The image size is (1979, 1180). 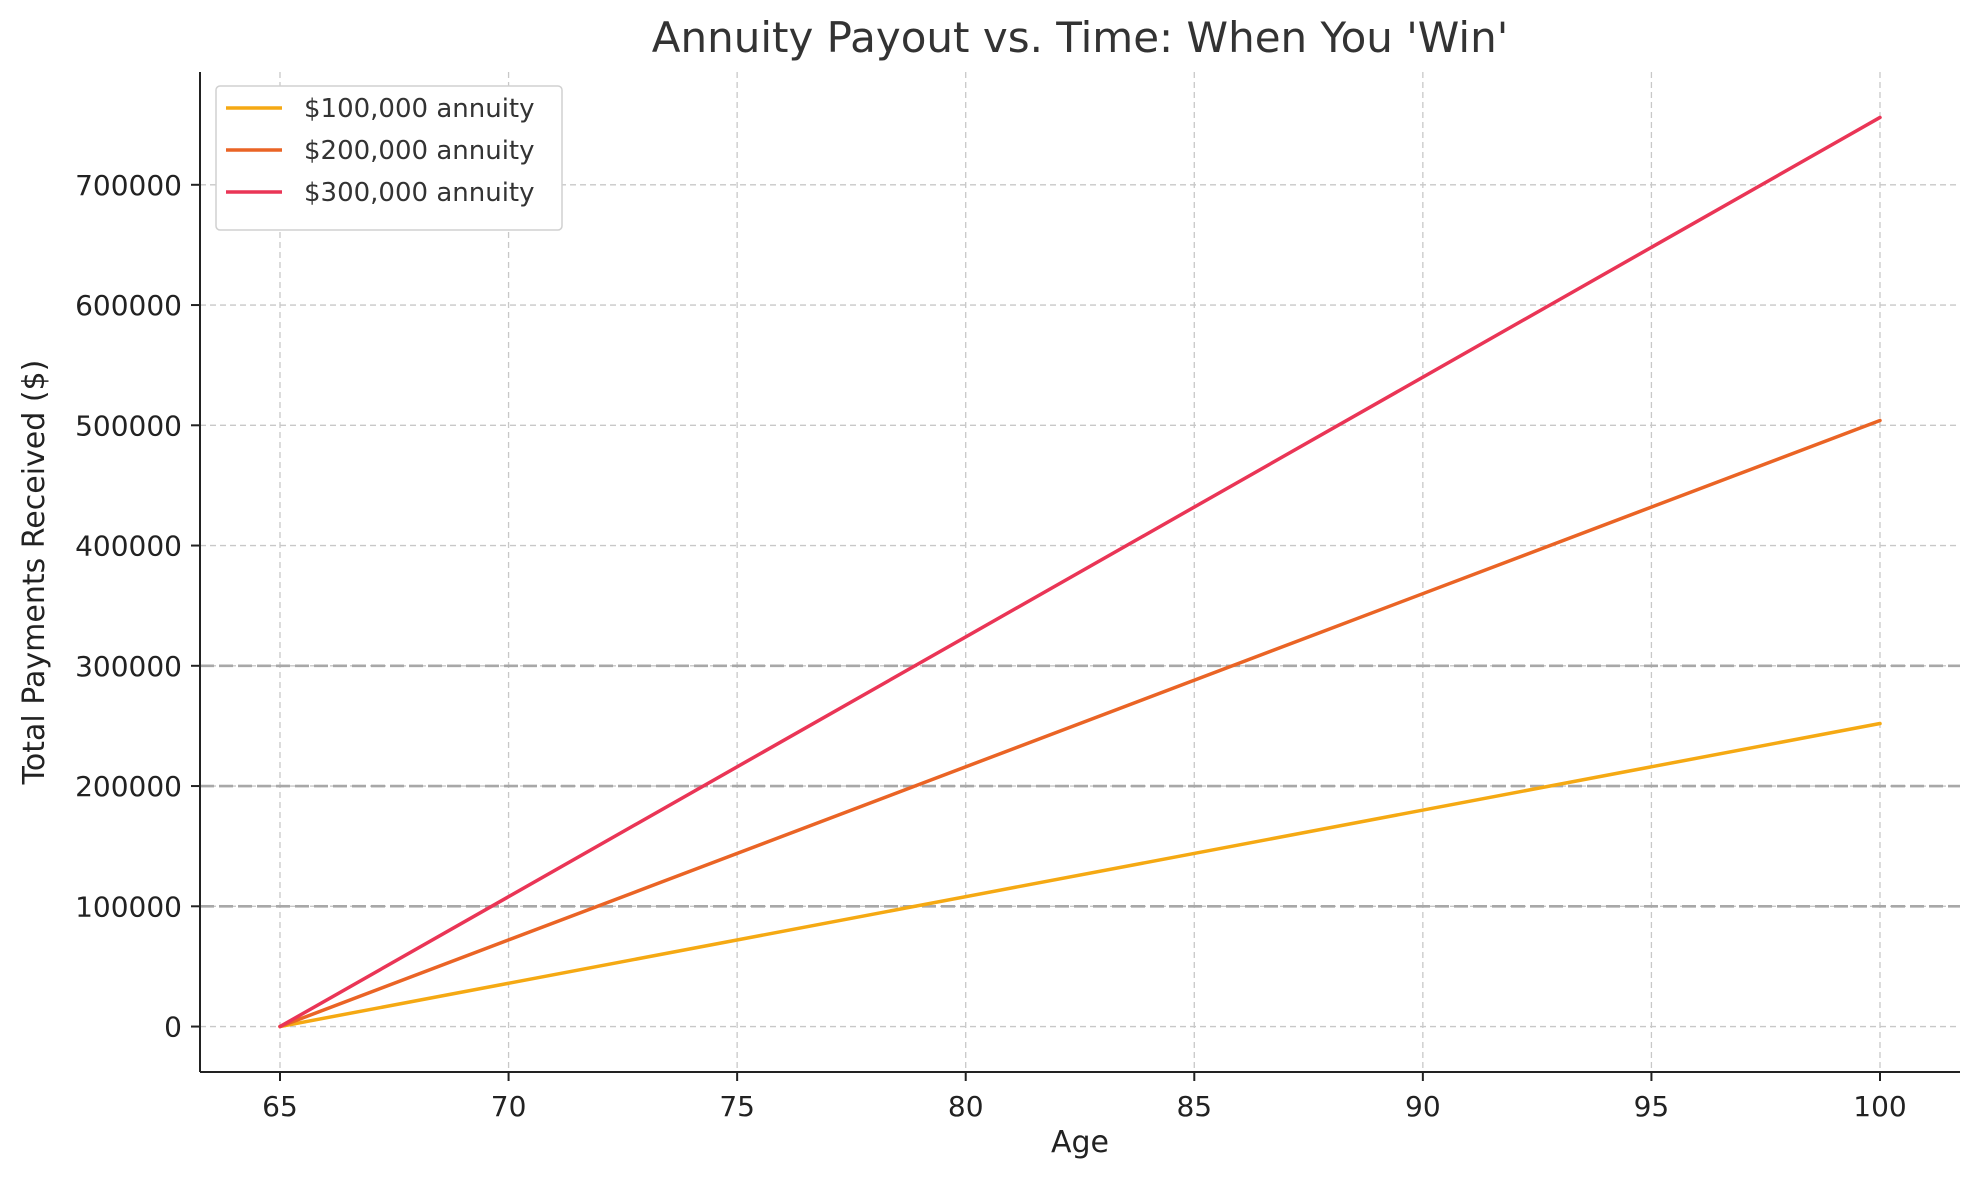 I want to click on y-tick-label: 100000, so click(x=128, y=906).